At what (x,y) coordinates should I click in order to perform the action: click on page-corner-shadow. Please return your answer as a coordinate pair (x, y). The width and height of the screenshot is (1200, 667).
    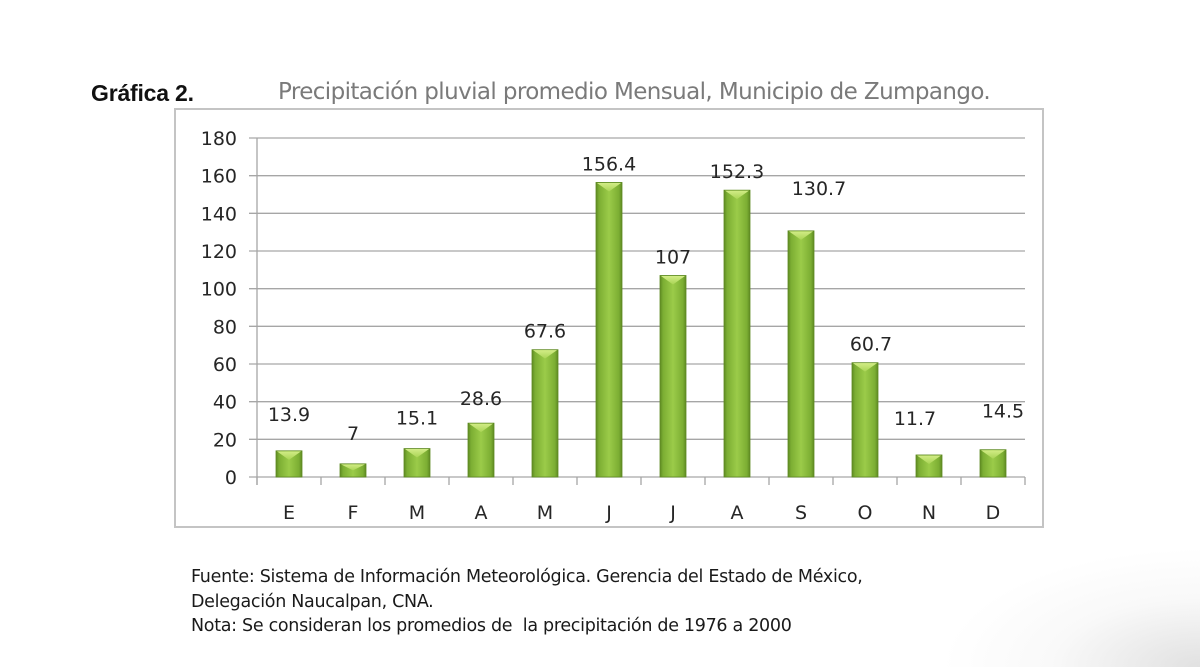
    Looking at the image, I should click on (1070, 607).